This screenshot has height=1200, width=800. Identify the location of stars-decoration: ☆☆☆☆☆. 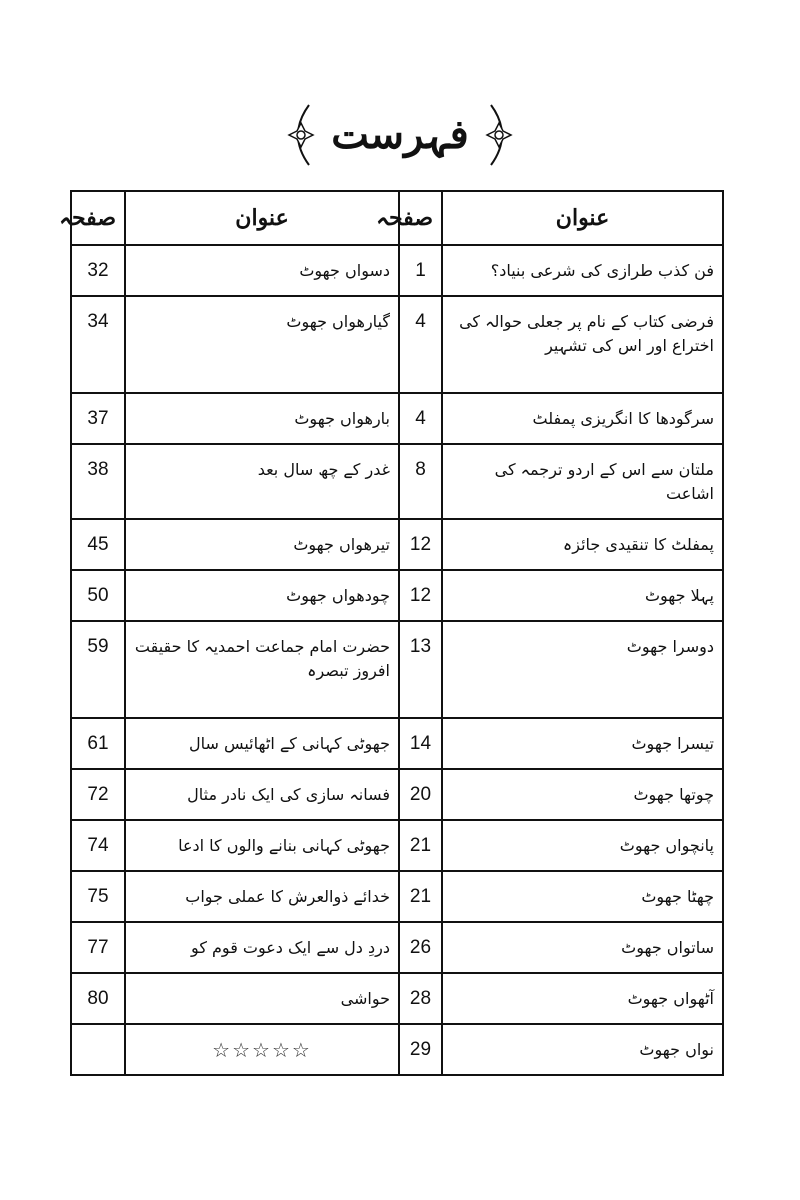
(262, 1049).